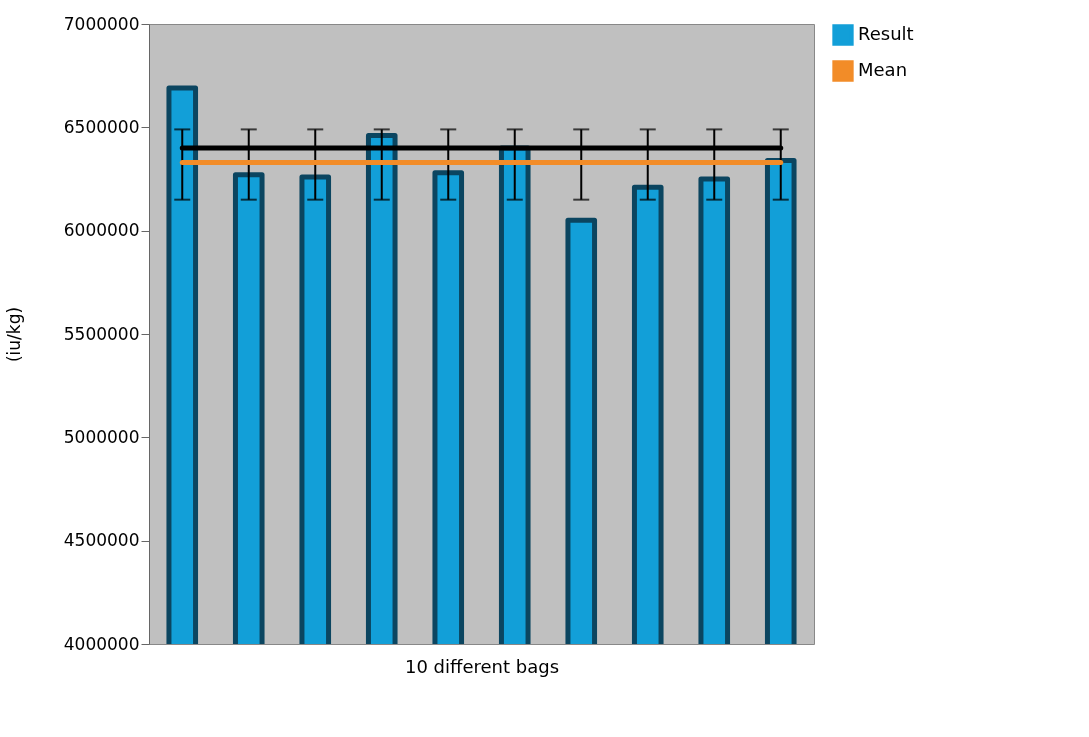 The height and width of the screenshot is (737, 1089). Describe the element at coordinates (883, 69) in the screenshot. I see `legend-label: Mean` at that location.